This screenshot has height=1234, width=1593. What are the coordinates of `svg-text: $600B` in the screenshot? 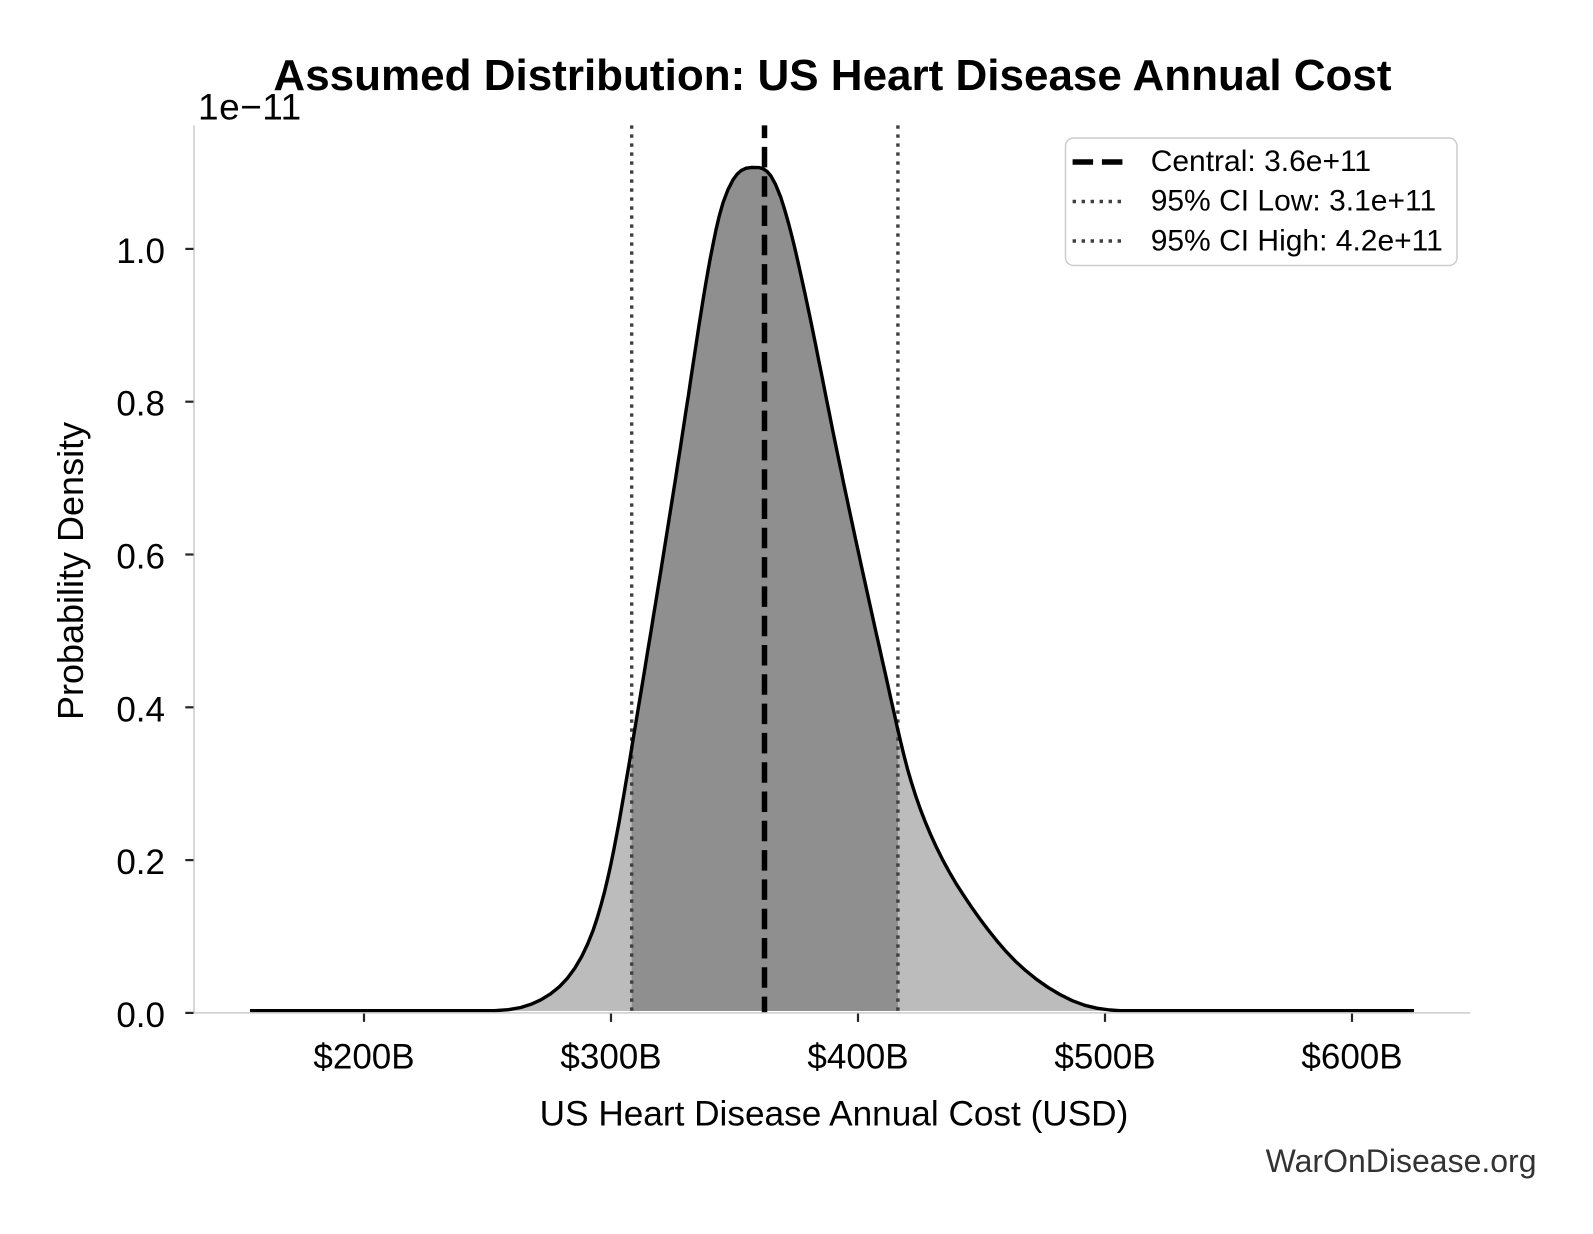 It's located at (1351, 1057).